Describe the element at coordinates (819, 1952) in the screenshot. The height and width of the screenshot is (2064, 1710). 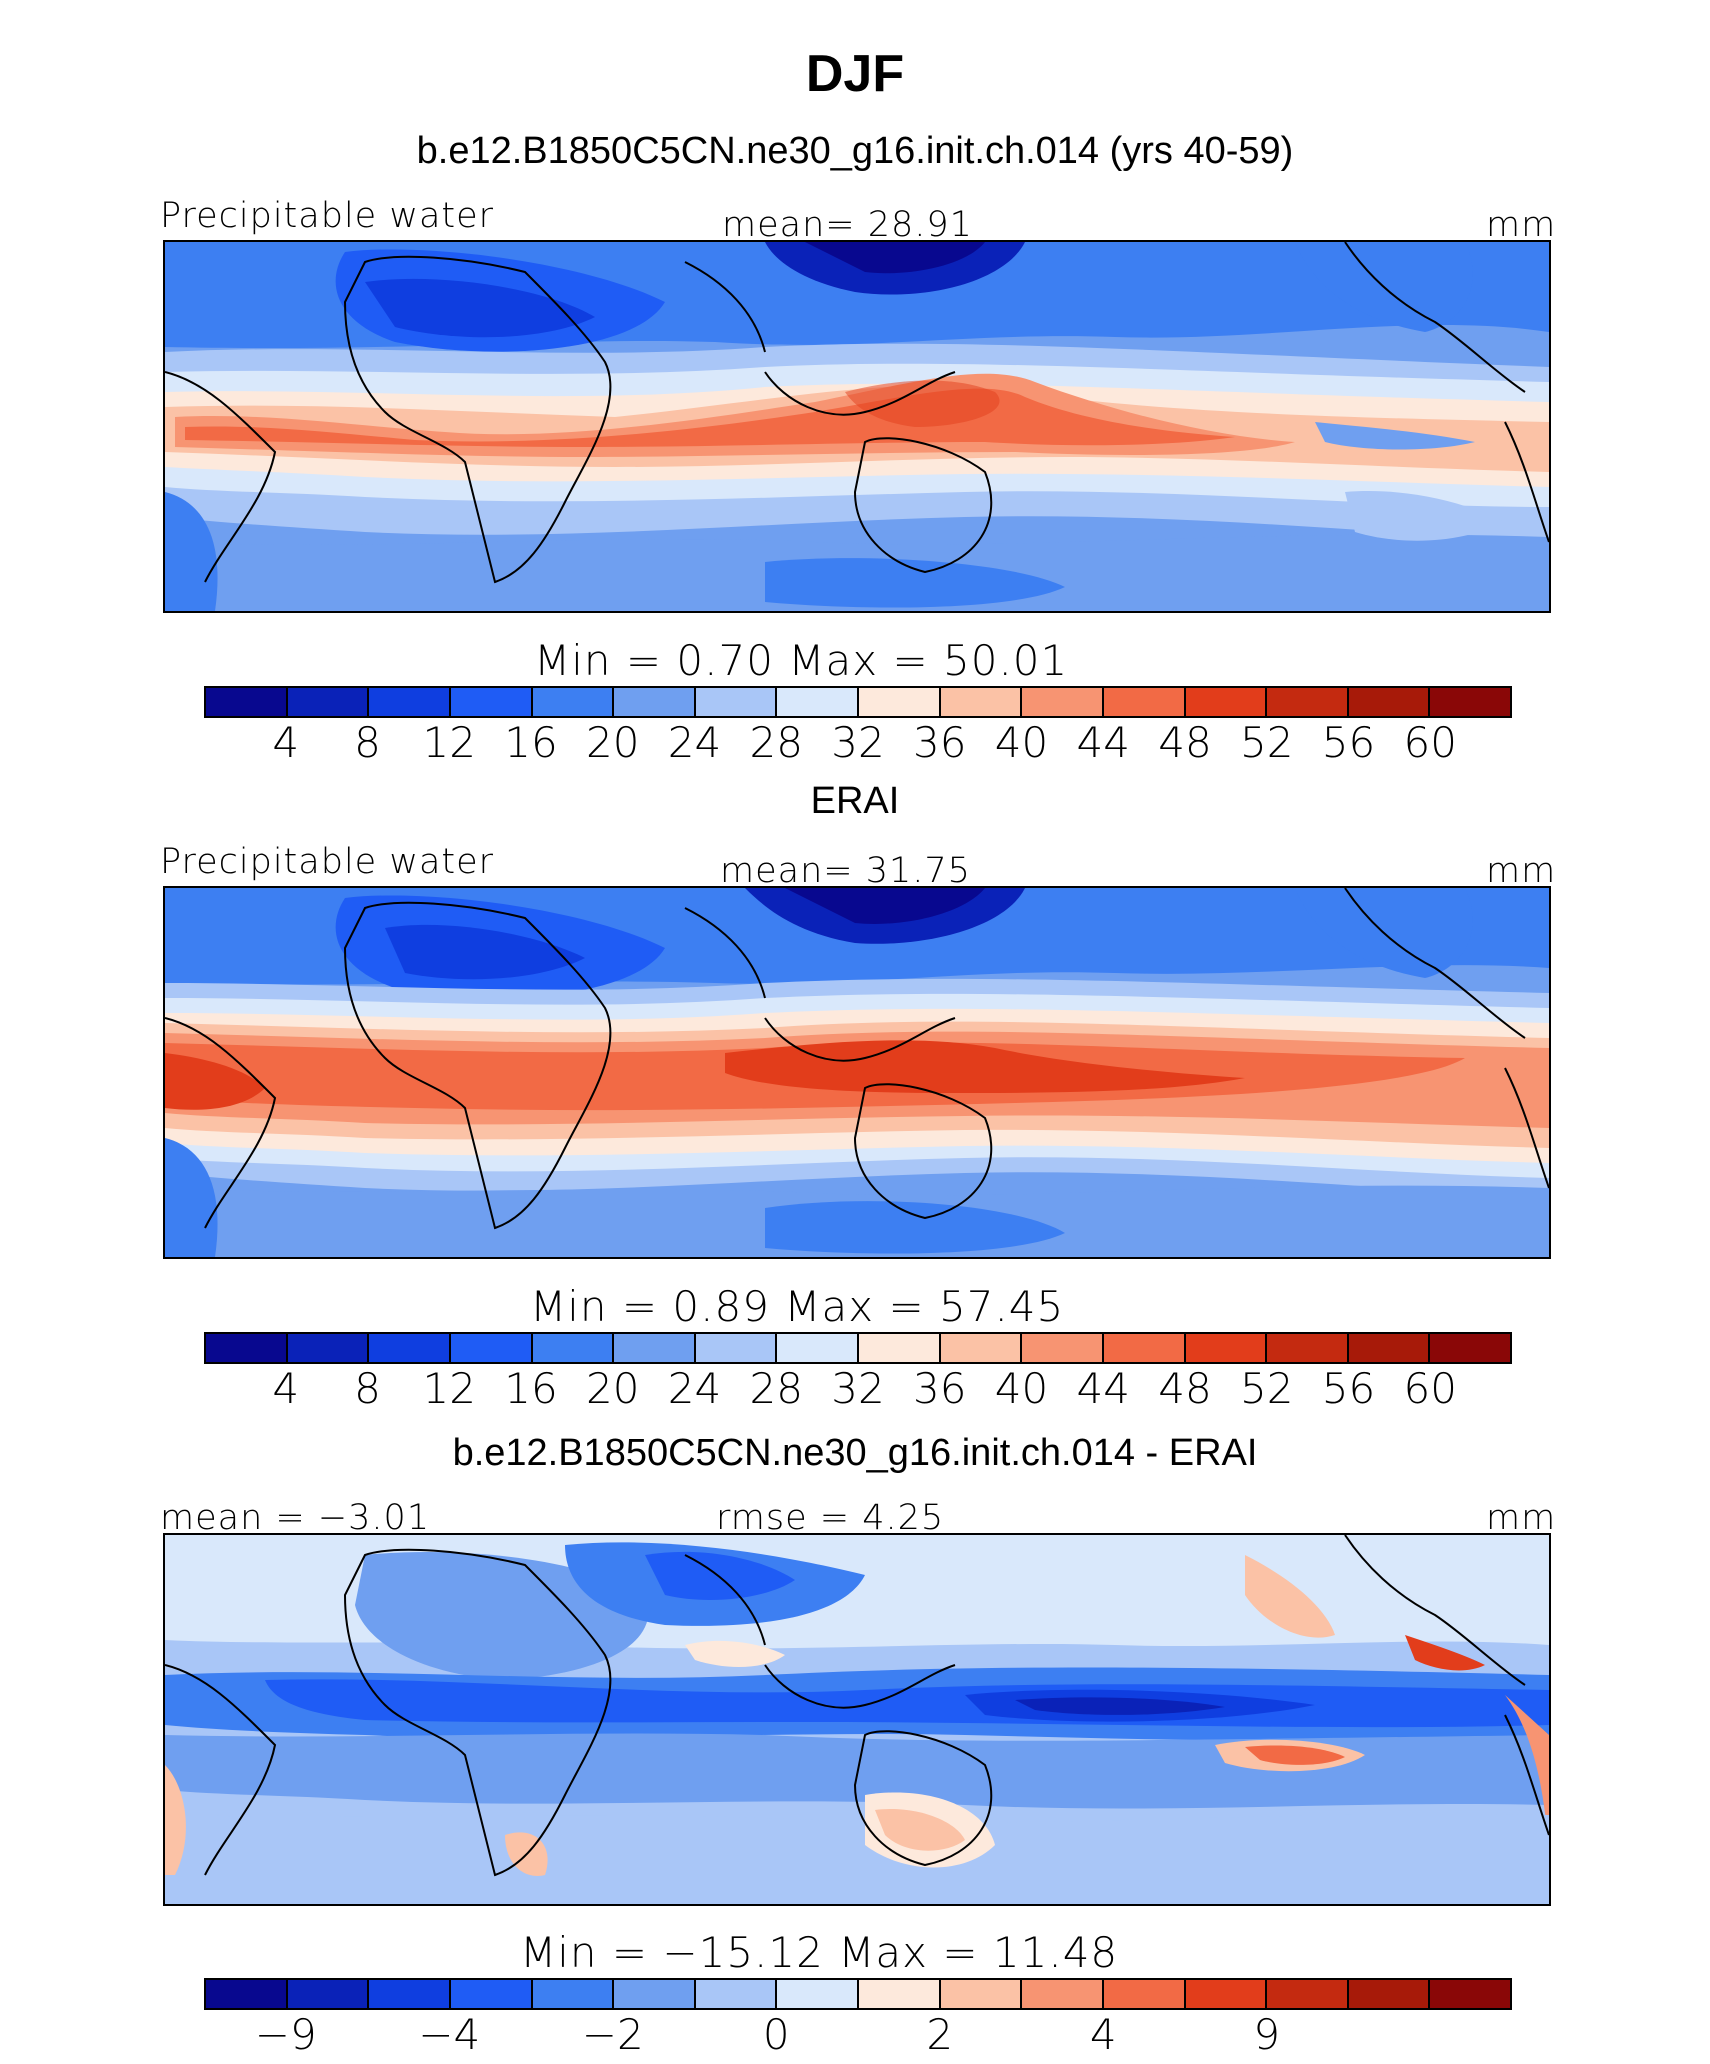
I see `panel-3-min-max: Min = −15.12 Max = 11.48` at that location.